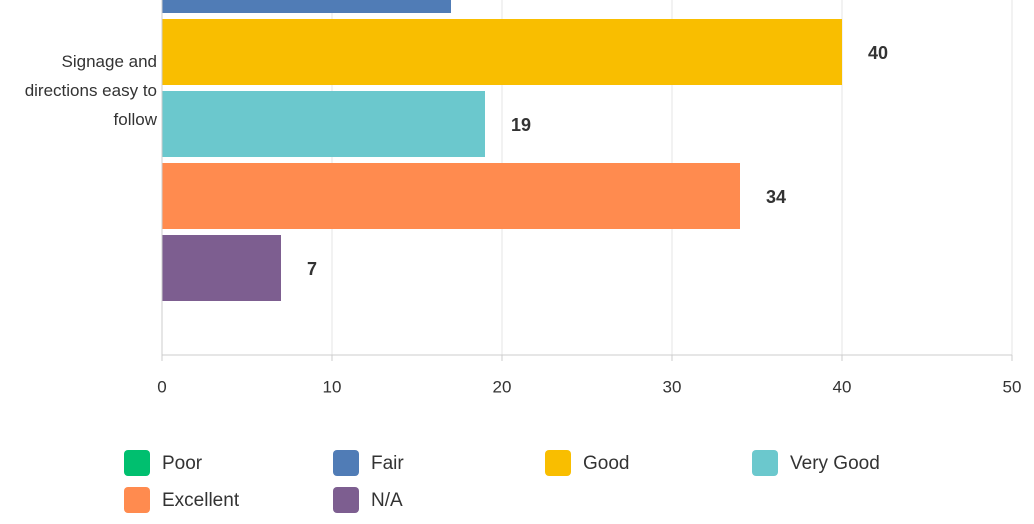 This screenshot has width=1034, height=524. Describe the element at coordinates (606, 463) in the screenshot. I see `legend-label: Good` at that location.